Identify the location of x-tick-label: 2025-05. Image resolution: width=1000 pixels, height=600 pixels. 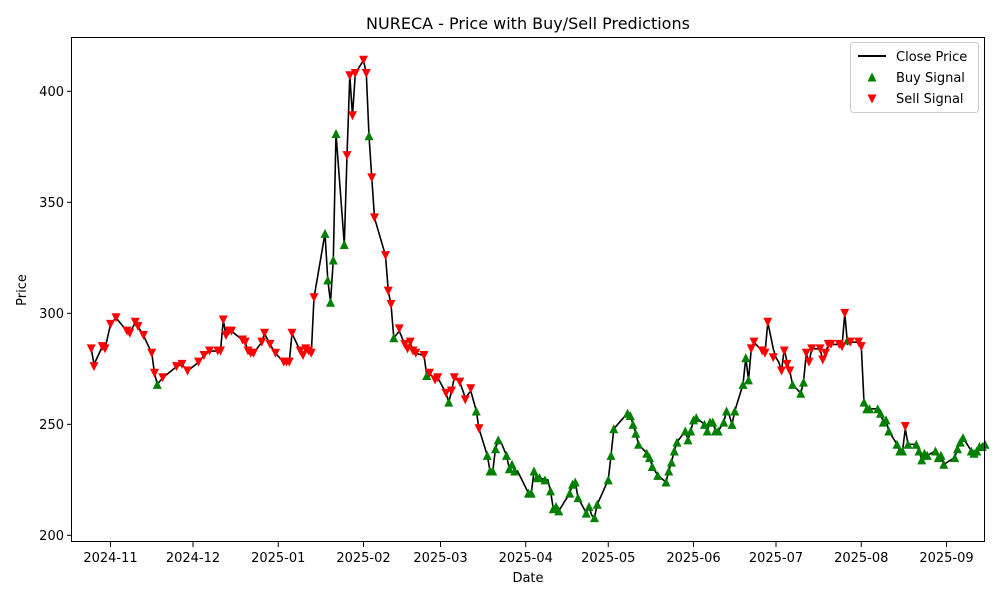
(608, 558).